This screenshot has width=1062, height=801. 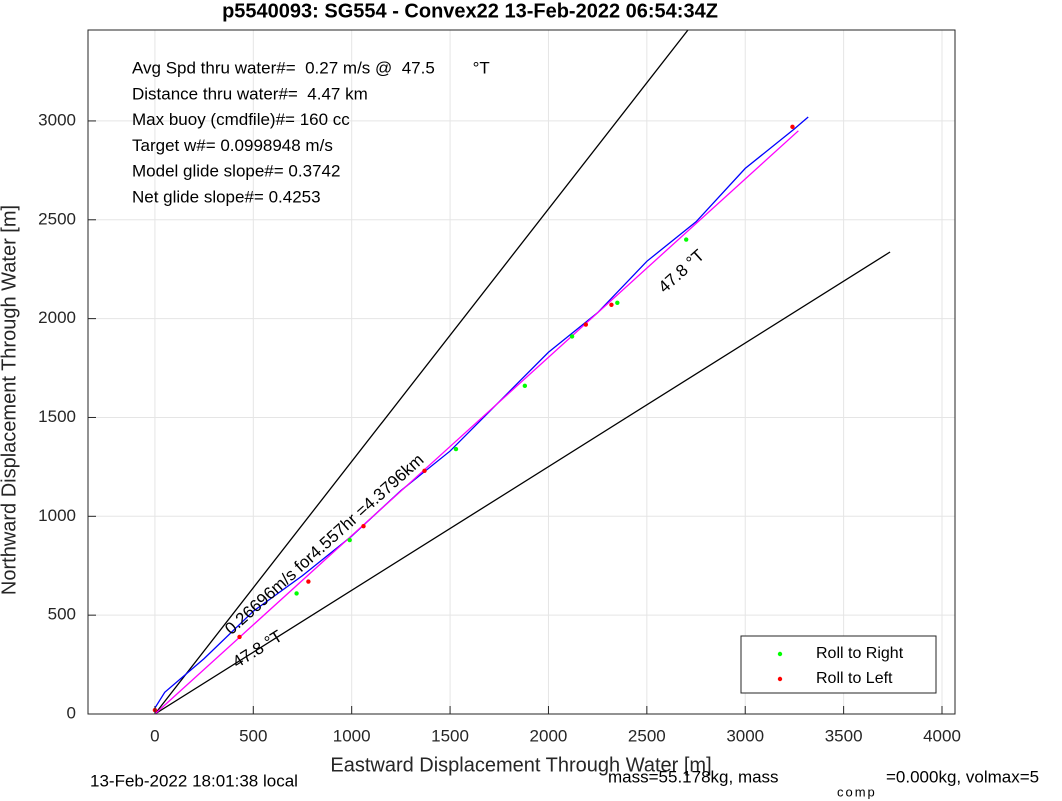 What do you see at coordinates (693, 776) in the screenshot?
I see `footer-mass: mass=55.178kg, mass` at bounding box center [693, 776].